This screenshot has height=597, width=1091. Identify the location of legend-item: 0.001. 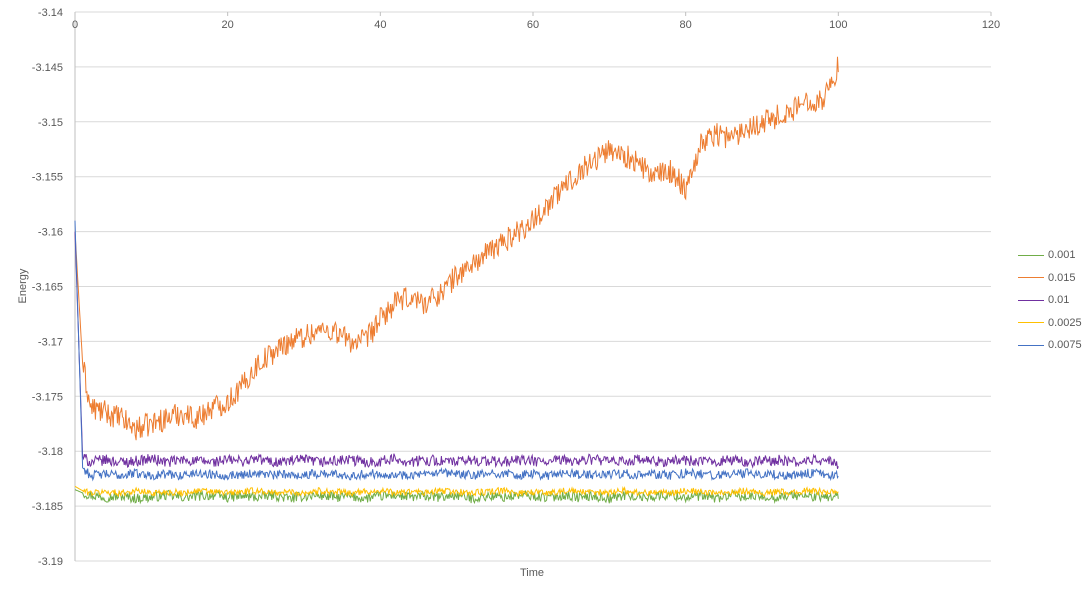
(1050, 255).